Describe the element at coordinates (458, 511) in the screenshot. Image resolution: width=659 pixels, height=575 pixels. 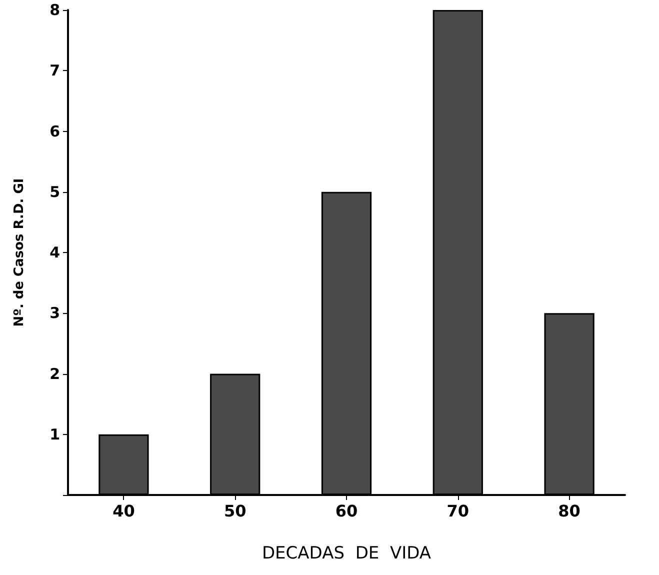
I see `x-tick-label: 70` at that location.